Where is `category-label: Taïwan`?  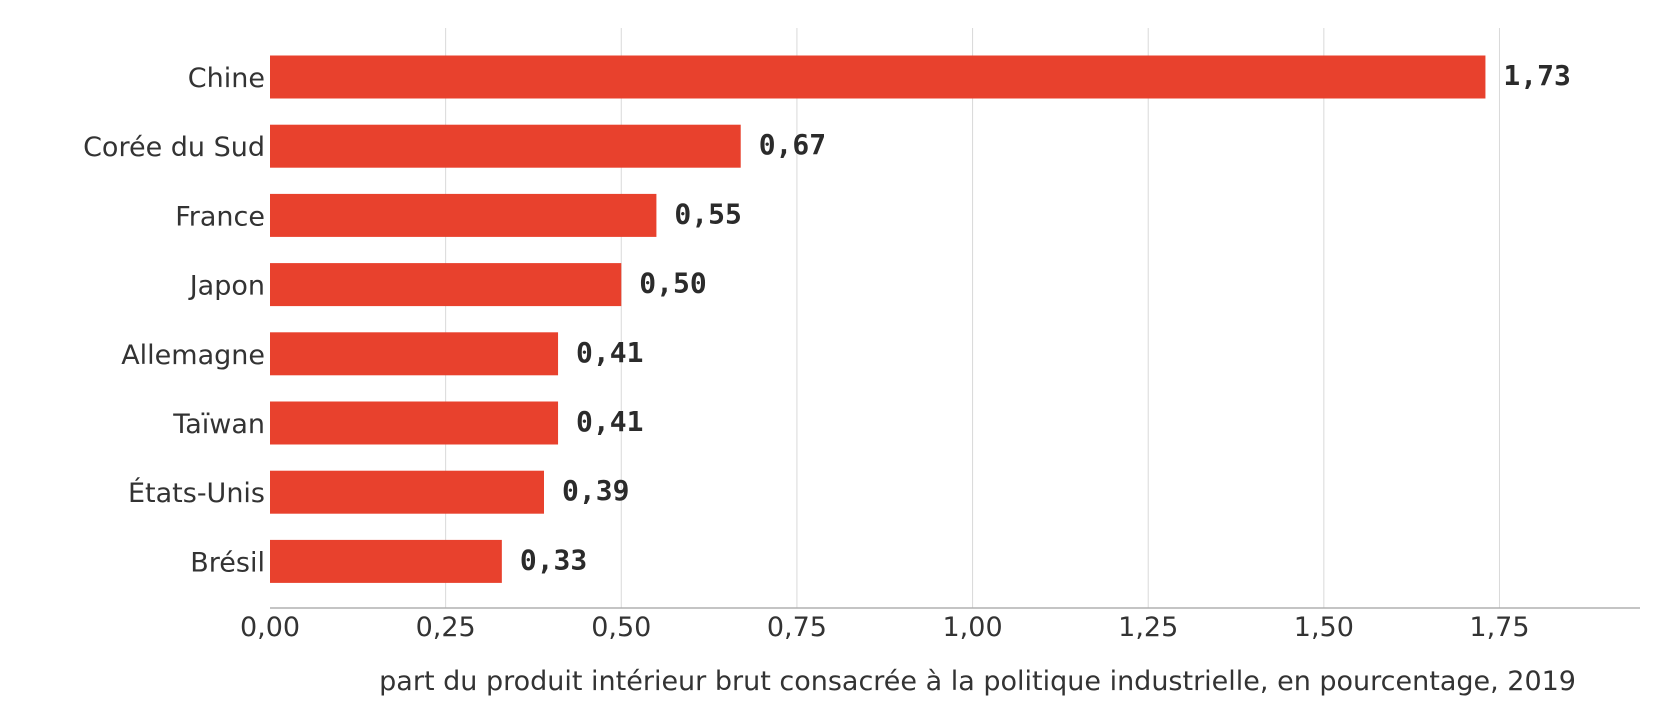 category-label: Taïwan is located at coordinates (218, 424).